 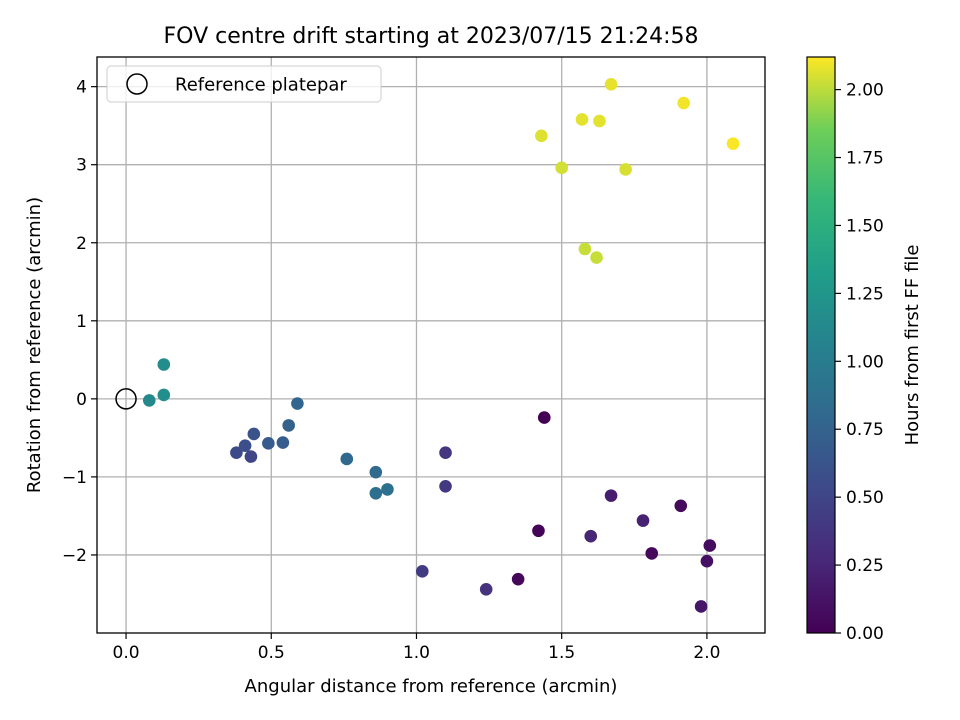 I want to click on legend: Reference platepar, so click(x=244, y=84).